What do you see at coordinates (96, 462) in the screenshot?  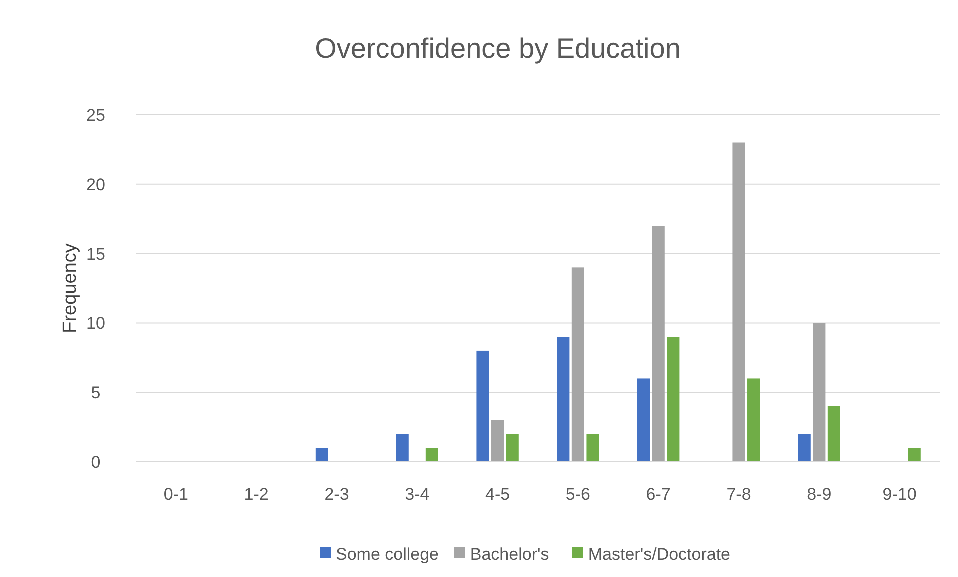 I see `y-tick-label: 0` at bounding box center [96, 462].